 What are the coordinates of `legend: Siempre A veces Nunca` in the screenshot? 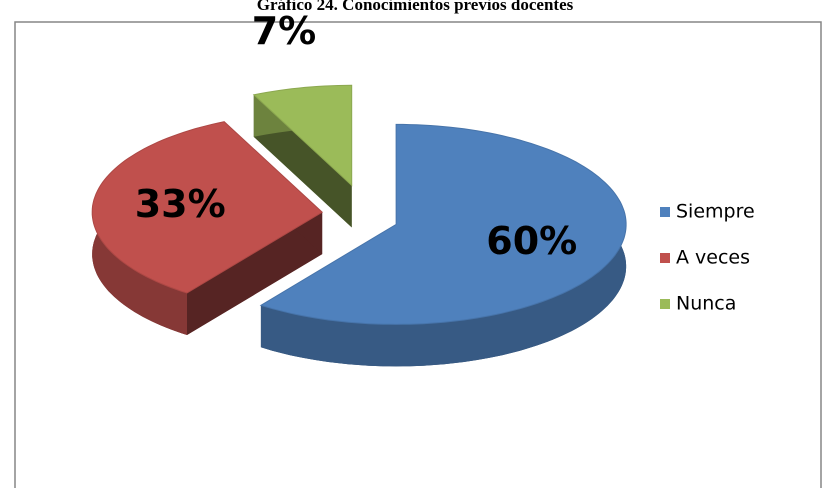 It's located at (707, 258).